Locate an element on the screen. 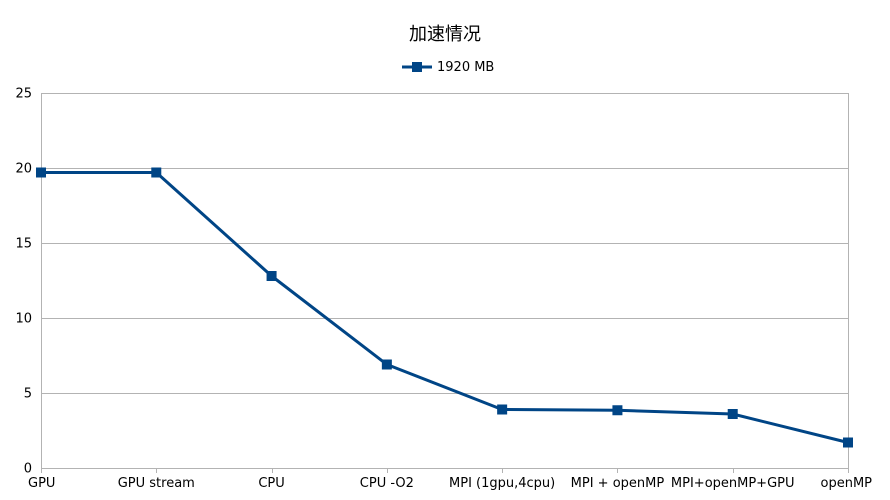 Image resolution: width=890 pixels, height=500 pixels. y-tick-label: 10 is located at coordinates (23, 319).